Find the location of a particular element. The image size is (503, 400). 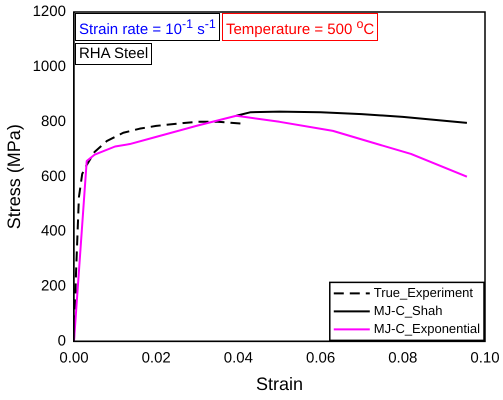

y-axis-title: Stress (MPa) is located at coordinates (14, 177).